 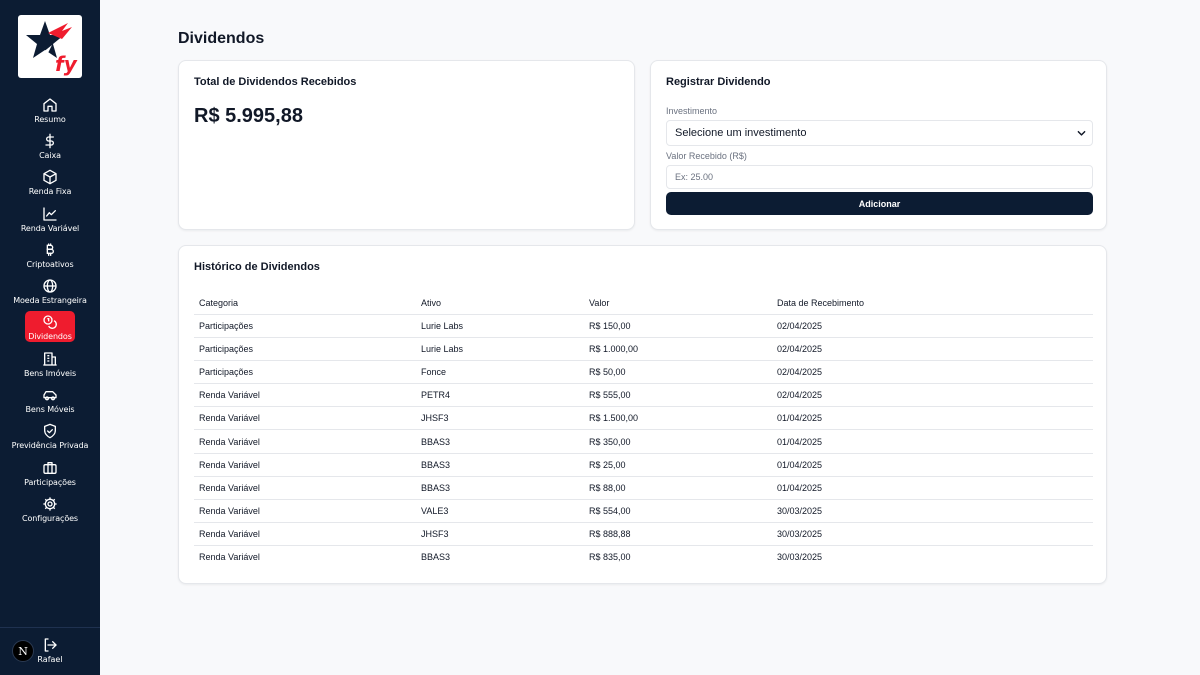 I want to click on sidebar-divider, so click(x=50, y=627).